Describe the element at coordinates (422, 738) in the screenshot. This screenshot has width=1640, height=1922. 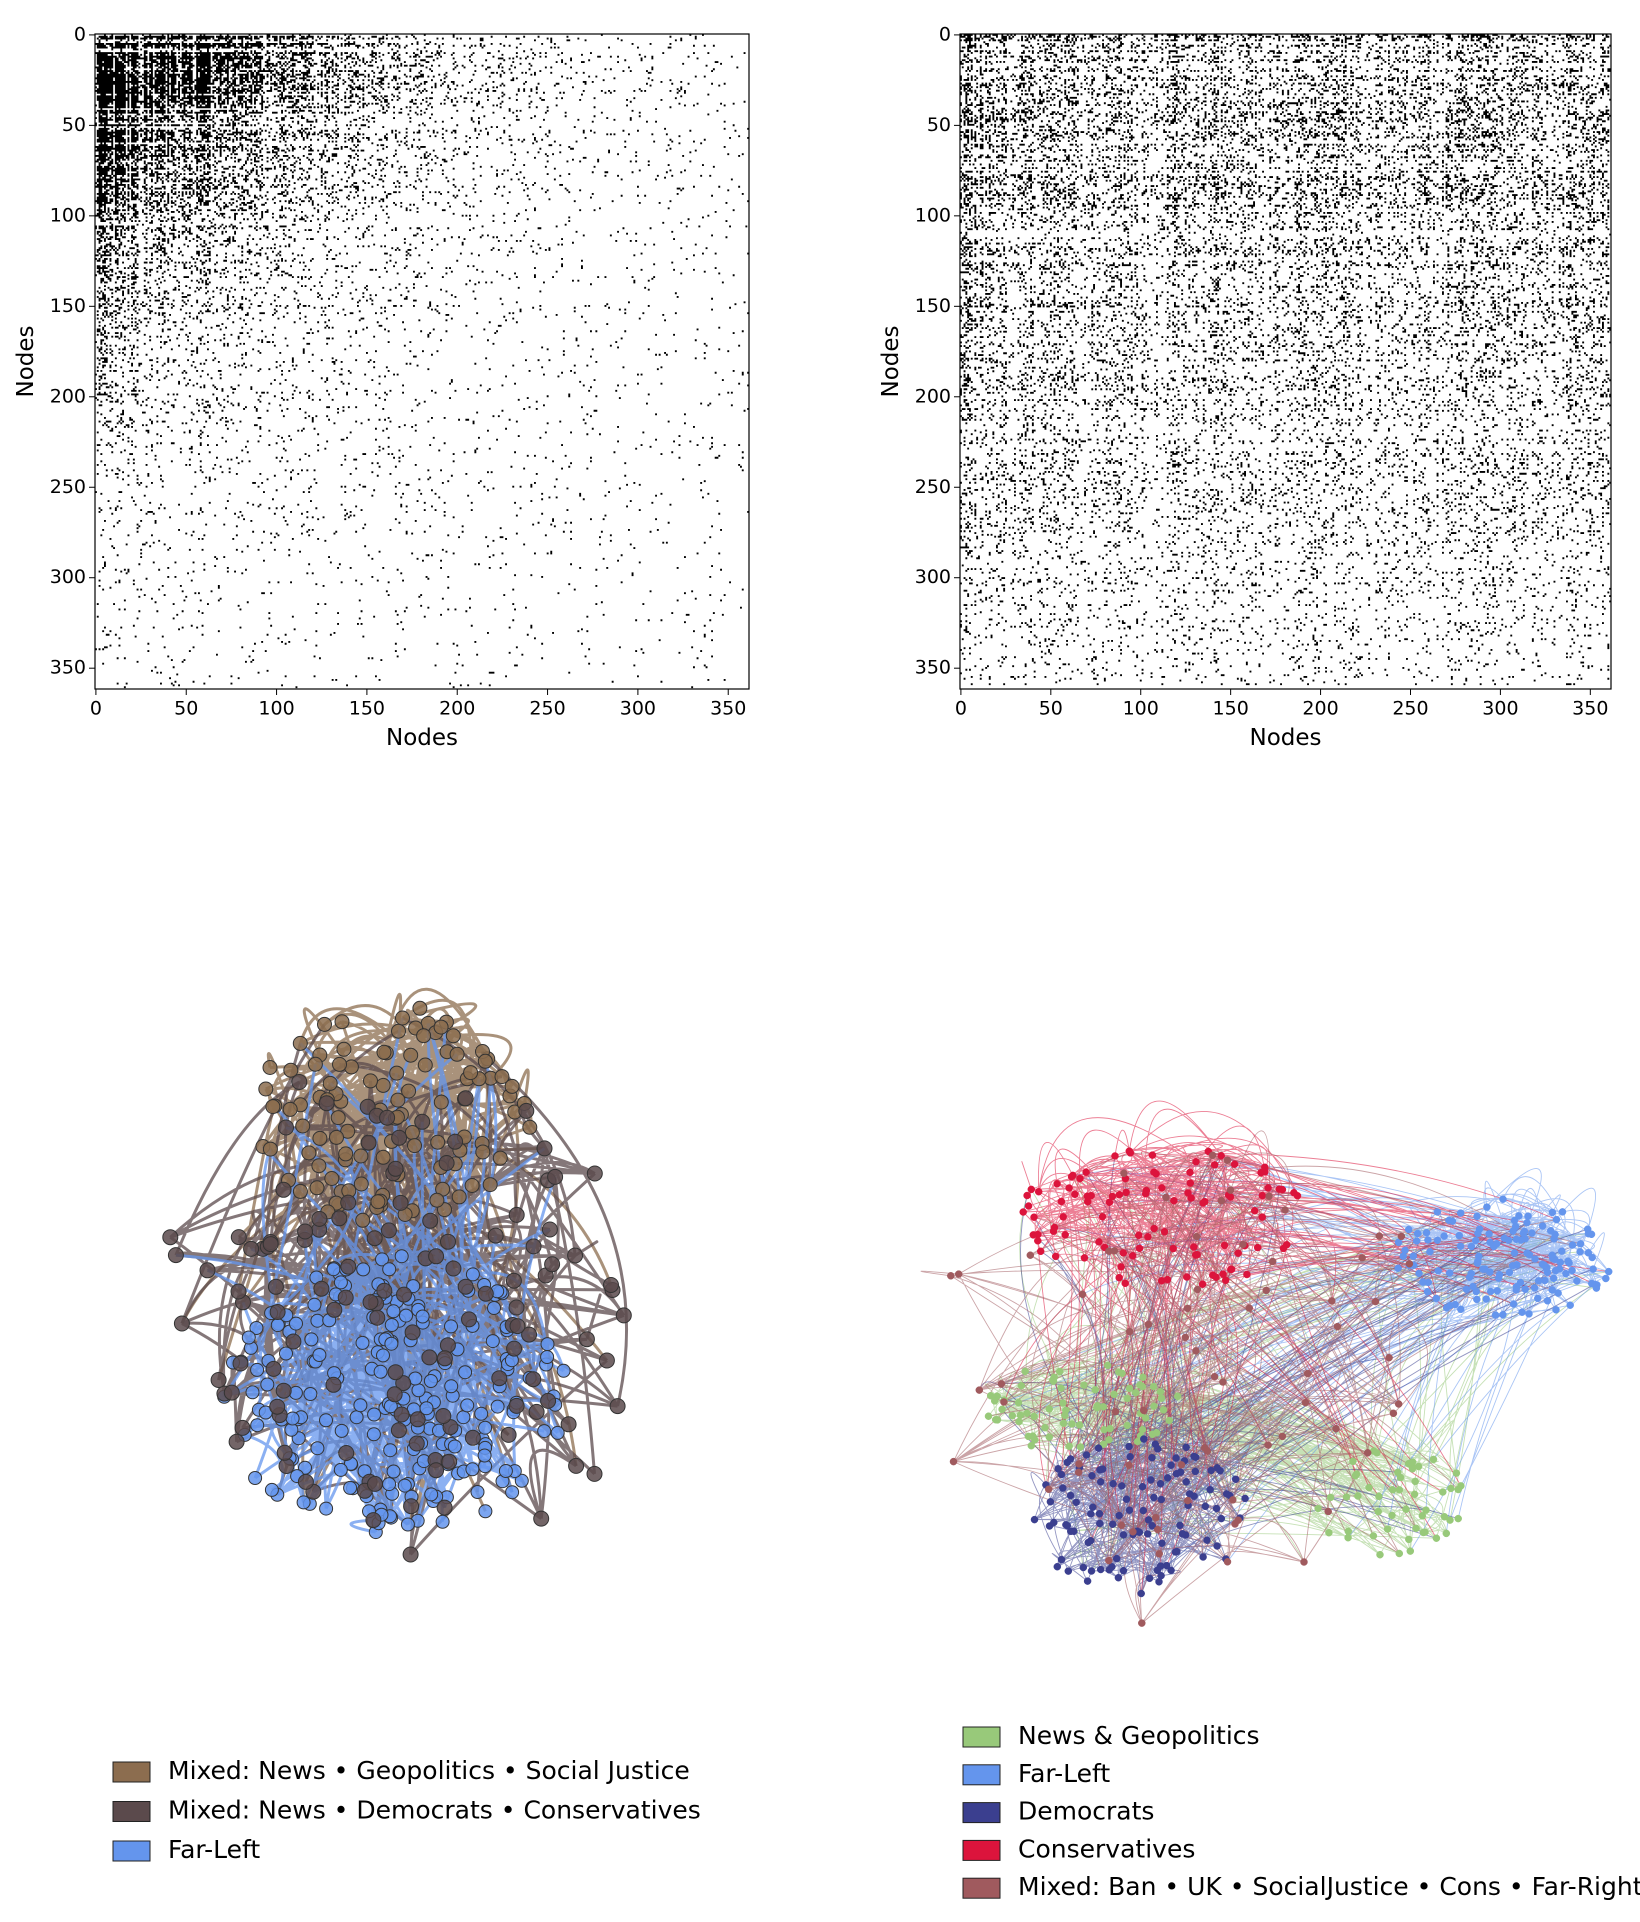
I see `x-axis-label: Nodes` at that location.